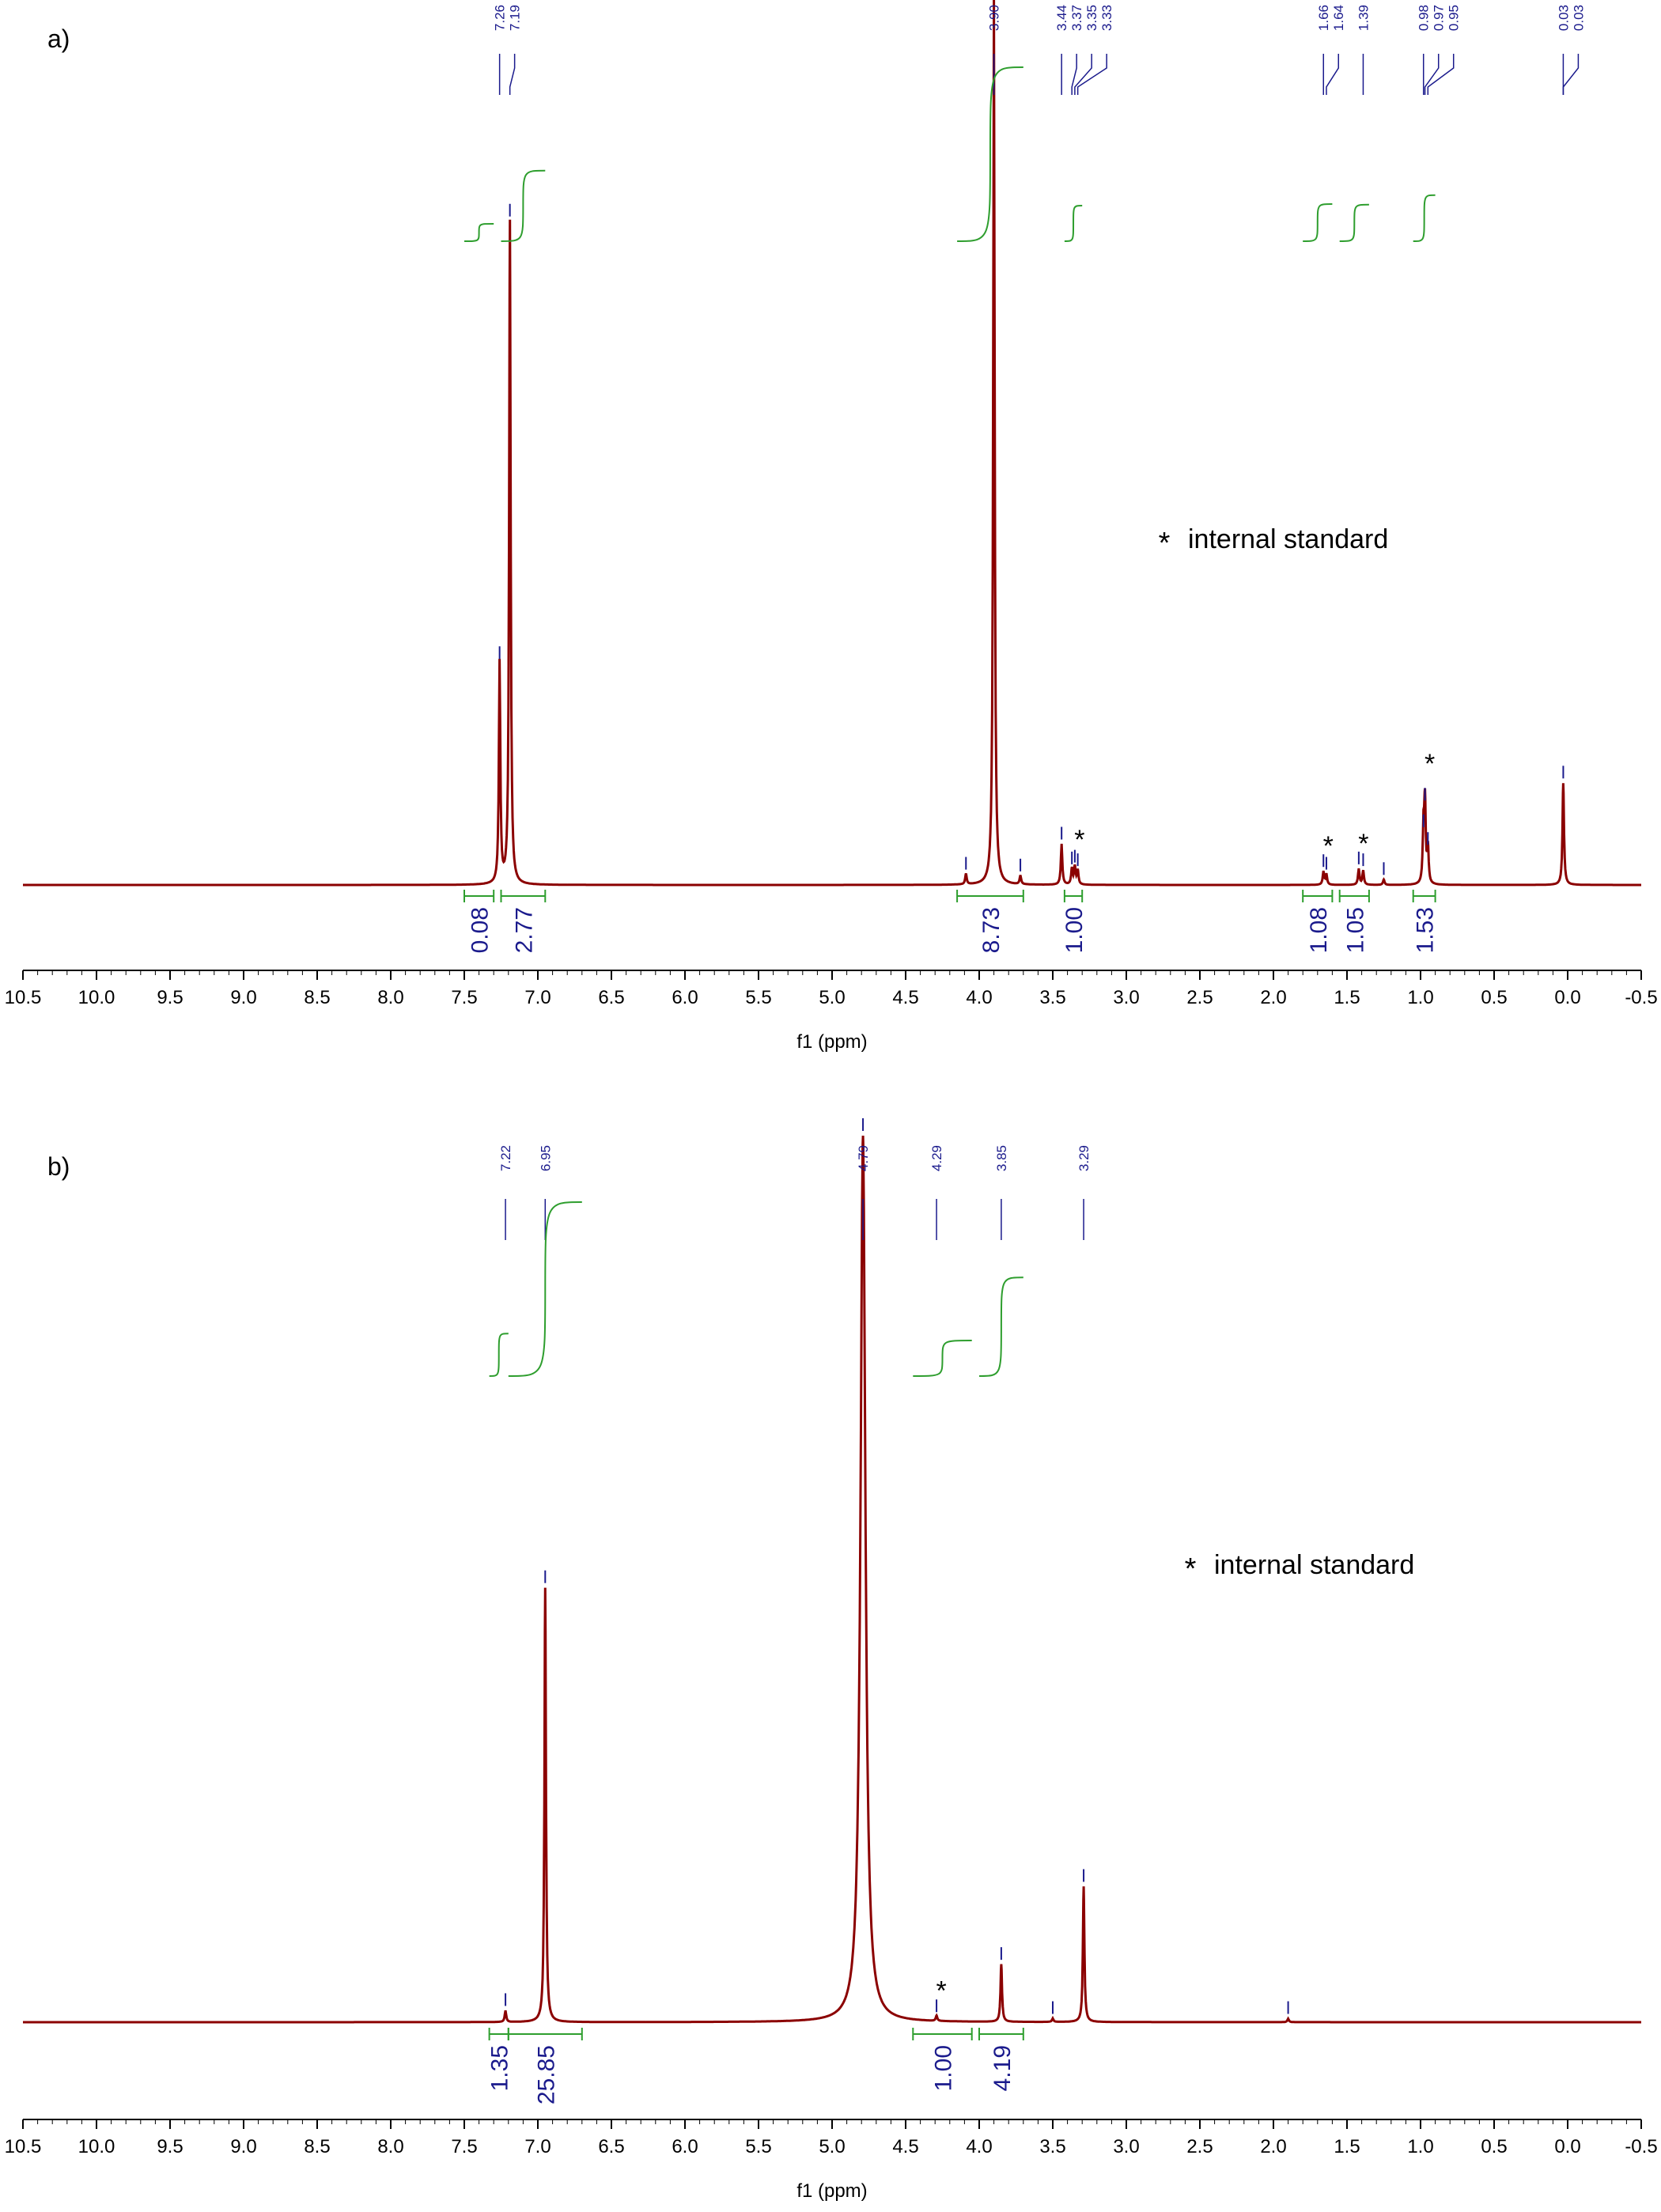  Describe the element at coordinates (1061, 18) in the screenshot. I see `peak-label: 3.44` at that location.